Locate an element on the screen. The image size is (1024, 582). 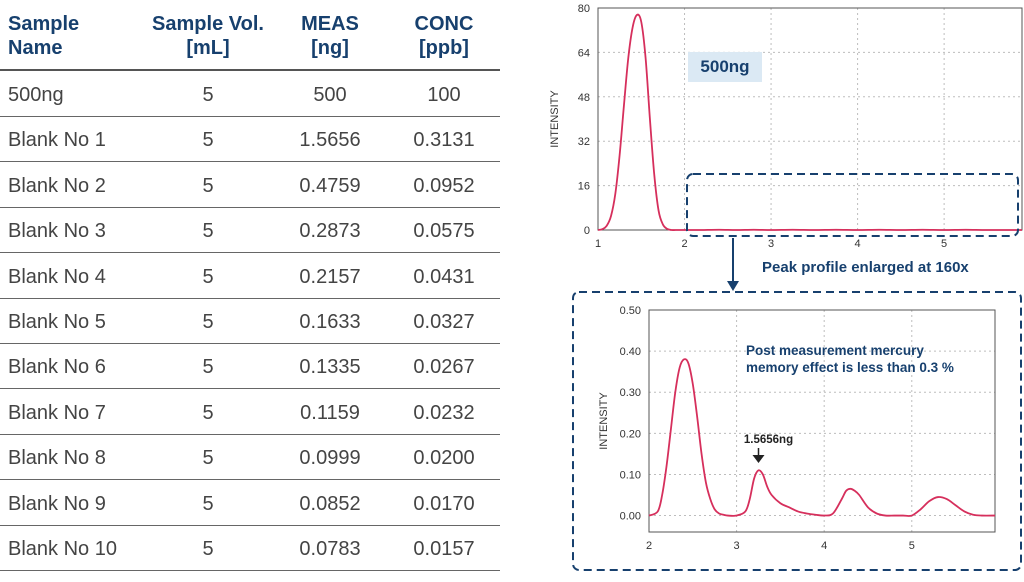
plot-frame is located at coordinates (822, 421).